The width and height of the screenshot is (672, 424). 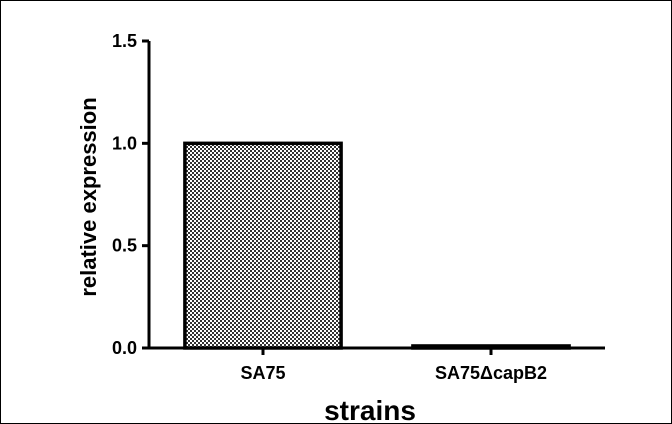 I want to click on x-axis-label: strains, so click(x=370, y=409).